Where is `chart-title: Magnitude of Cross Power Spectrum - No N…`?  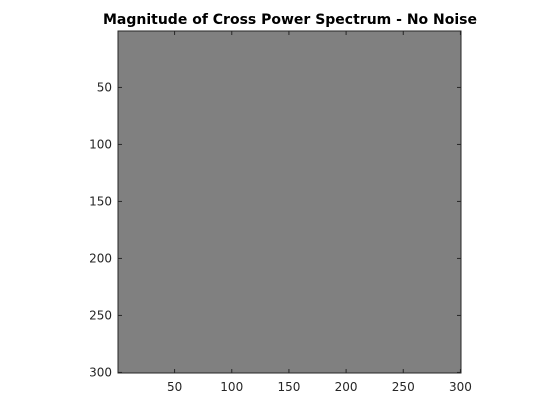
chart-title: Magnitude of Cross Power Spectrum - No N… is located at coordinates (290, 20).